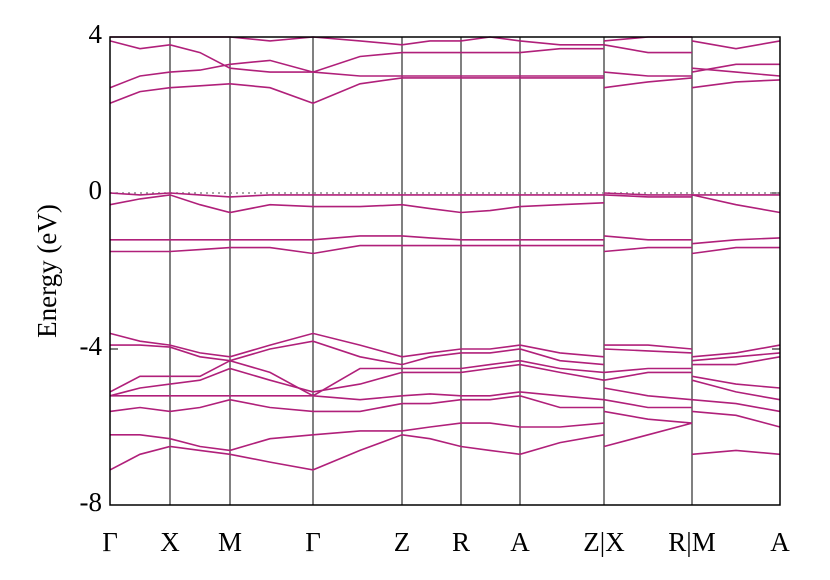 The width and height of the screenshot is (830, 580). What do you see at coordinates (230, 542) in the screenshot?
I see `x-tick-label: M` at bounding box center [230, 542].